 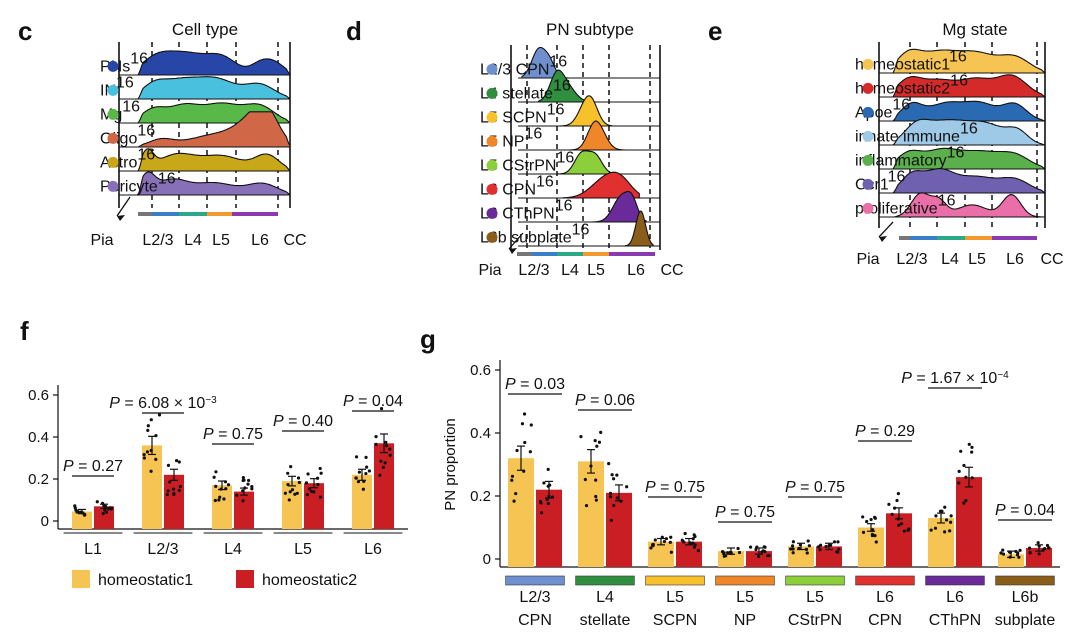 I want to click on bar-homeostatic1-l4-stellate, so click(x=591, y=514).